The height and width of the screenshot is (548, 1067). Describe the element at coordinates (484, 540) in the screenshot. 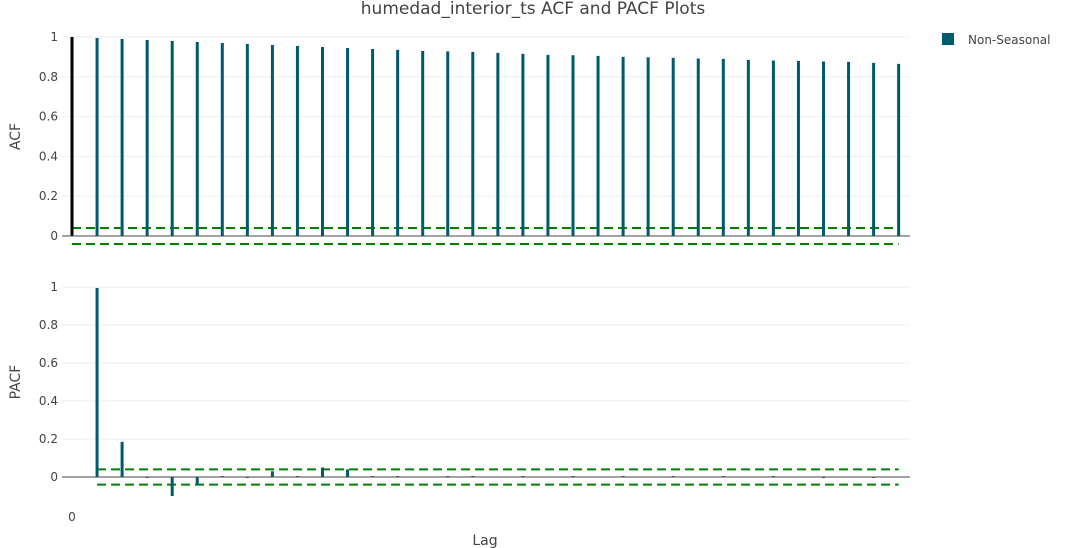

I see `x-axis-label: Lag` at that location.